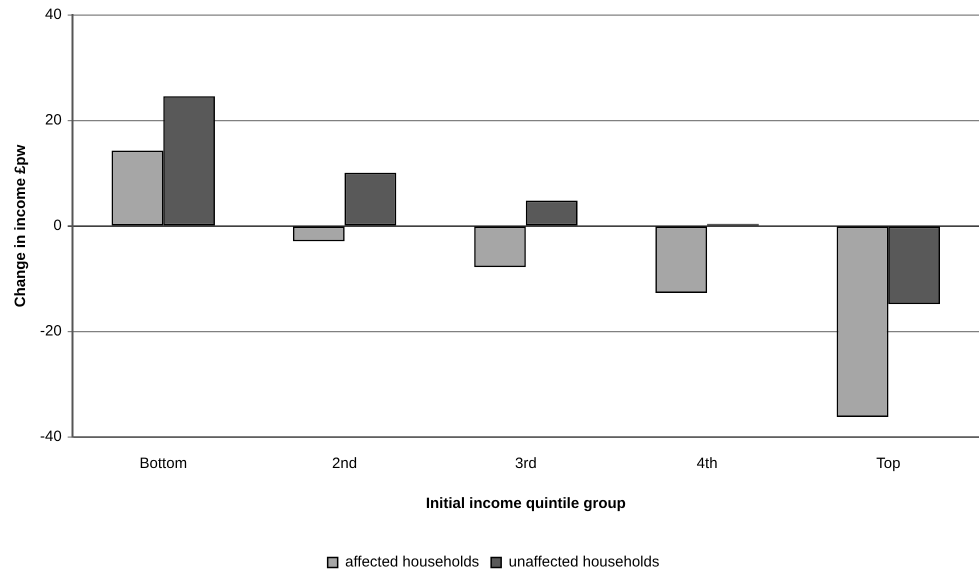 The width and height of the screenshot is (979, 580). What do you see at coordinates (164, 463) in the screenshot?
I see `x-tick-label: Bottom` at bounding box center [164, 463].